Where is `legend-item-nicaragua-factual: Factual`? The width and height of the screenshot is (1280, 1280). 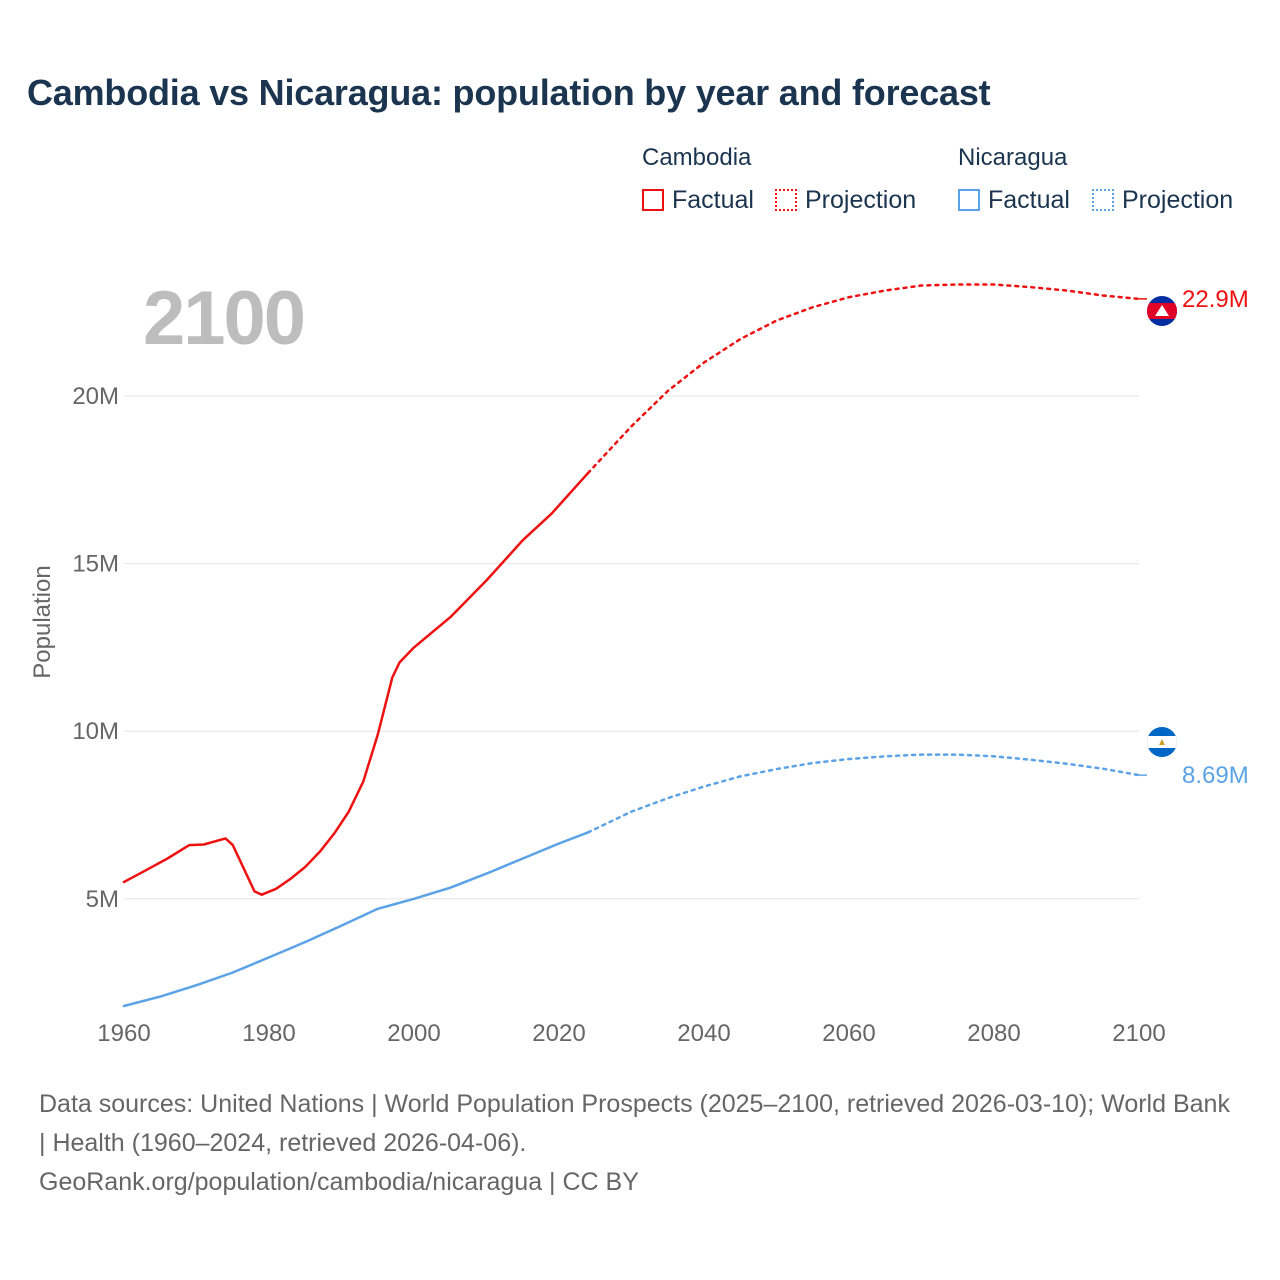 legend-item-nicaragua-factual: Factual is located at coordinates (1014, 200).